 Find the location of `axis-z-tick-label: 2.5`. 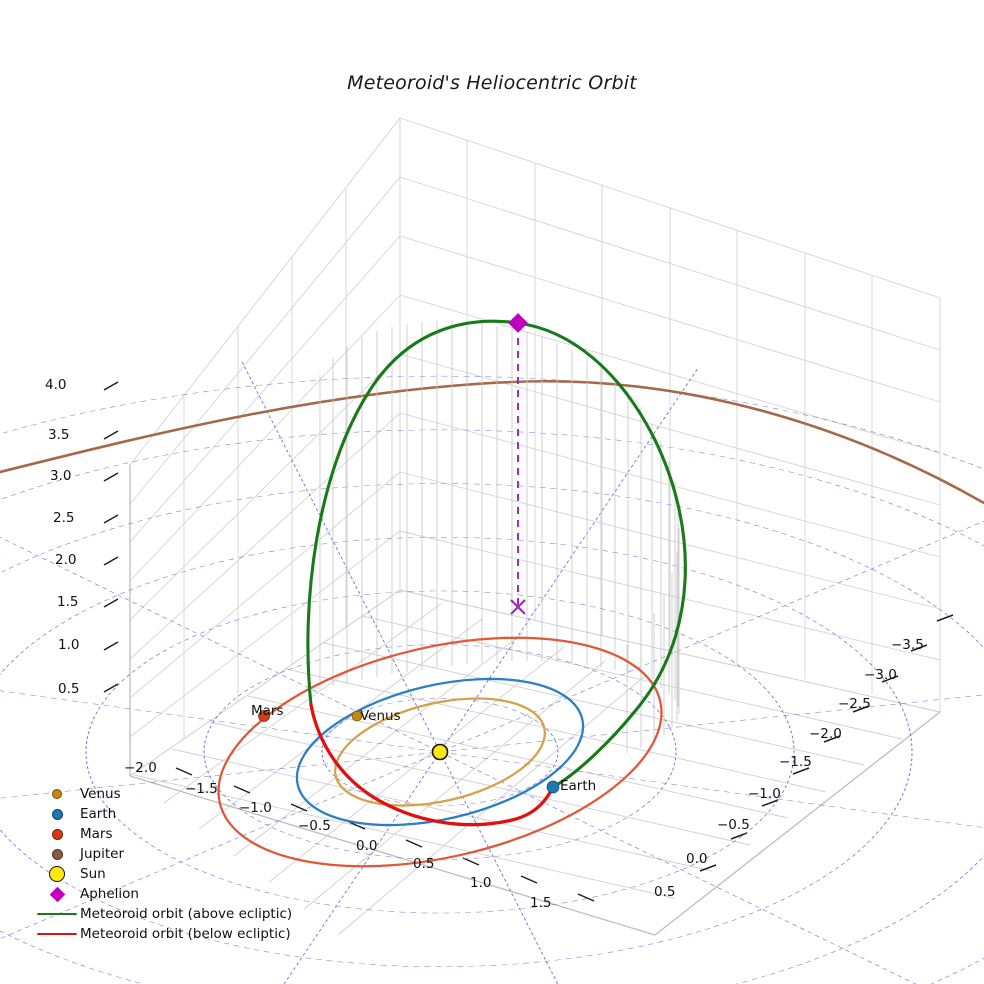

axis-z-tick-label: 2.5 is located at coordinates (64, 518).